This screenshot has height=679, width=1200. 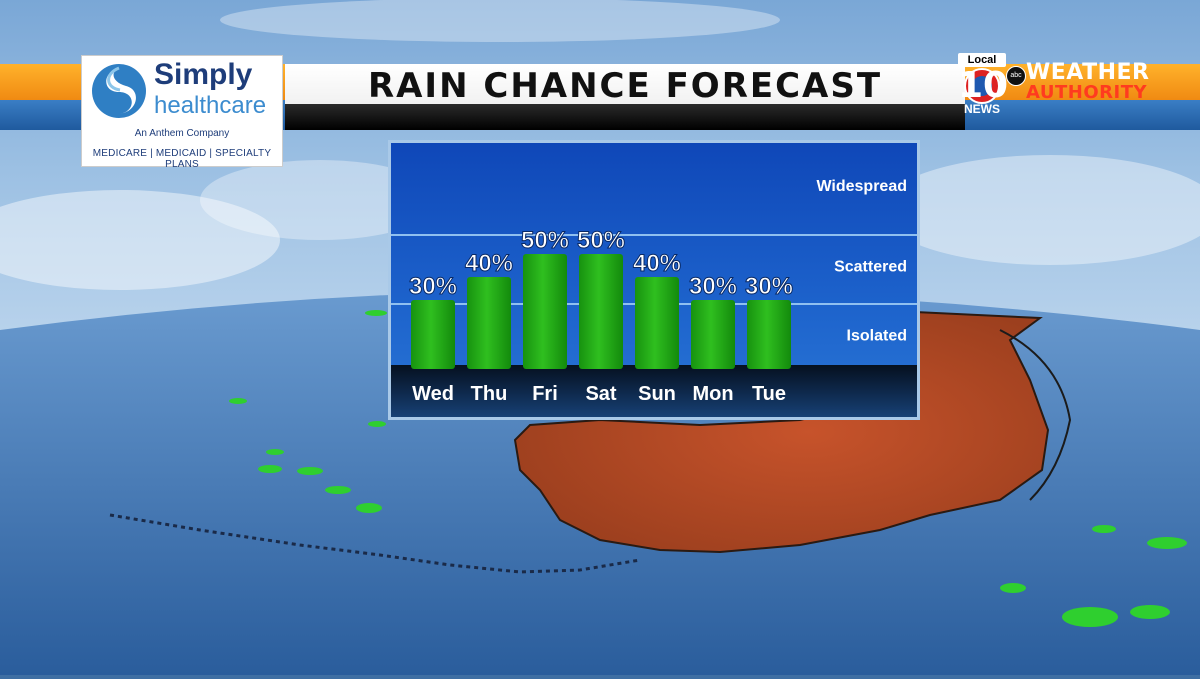 I want to click on page-title: RAIN CHANCE FORECAST, so click(x=625, y=86).